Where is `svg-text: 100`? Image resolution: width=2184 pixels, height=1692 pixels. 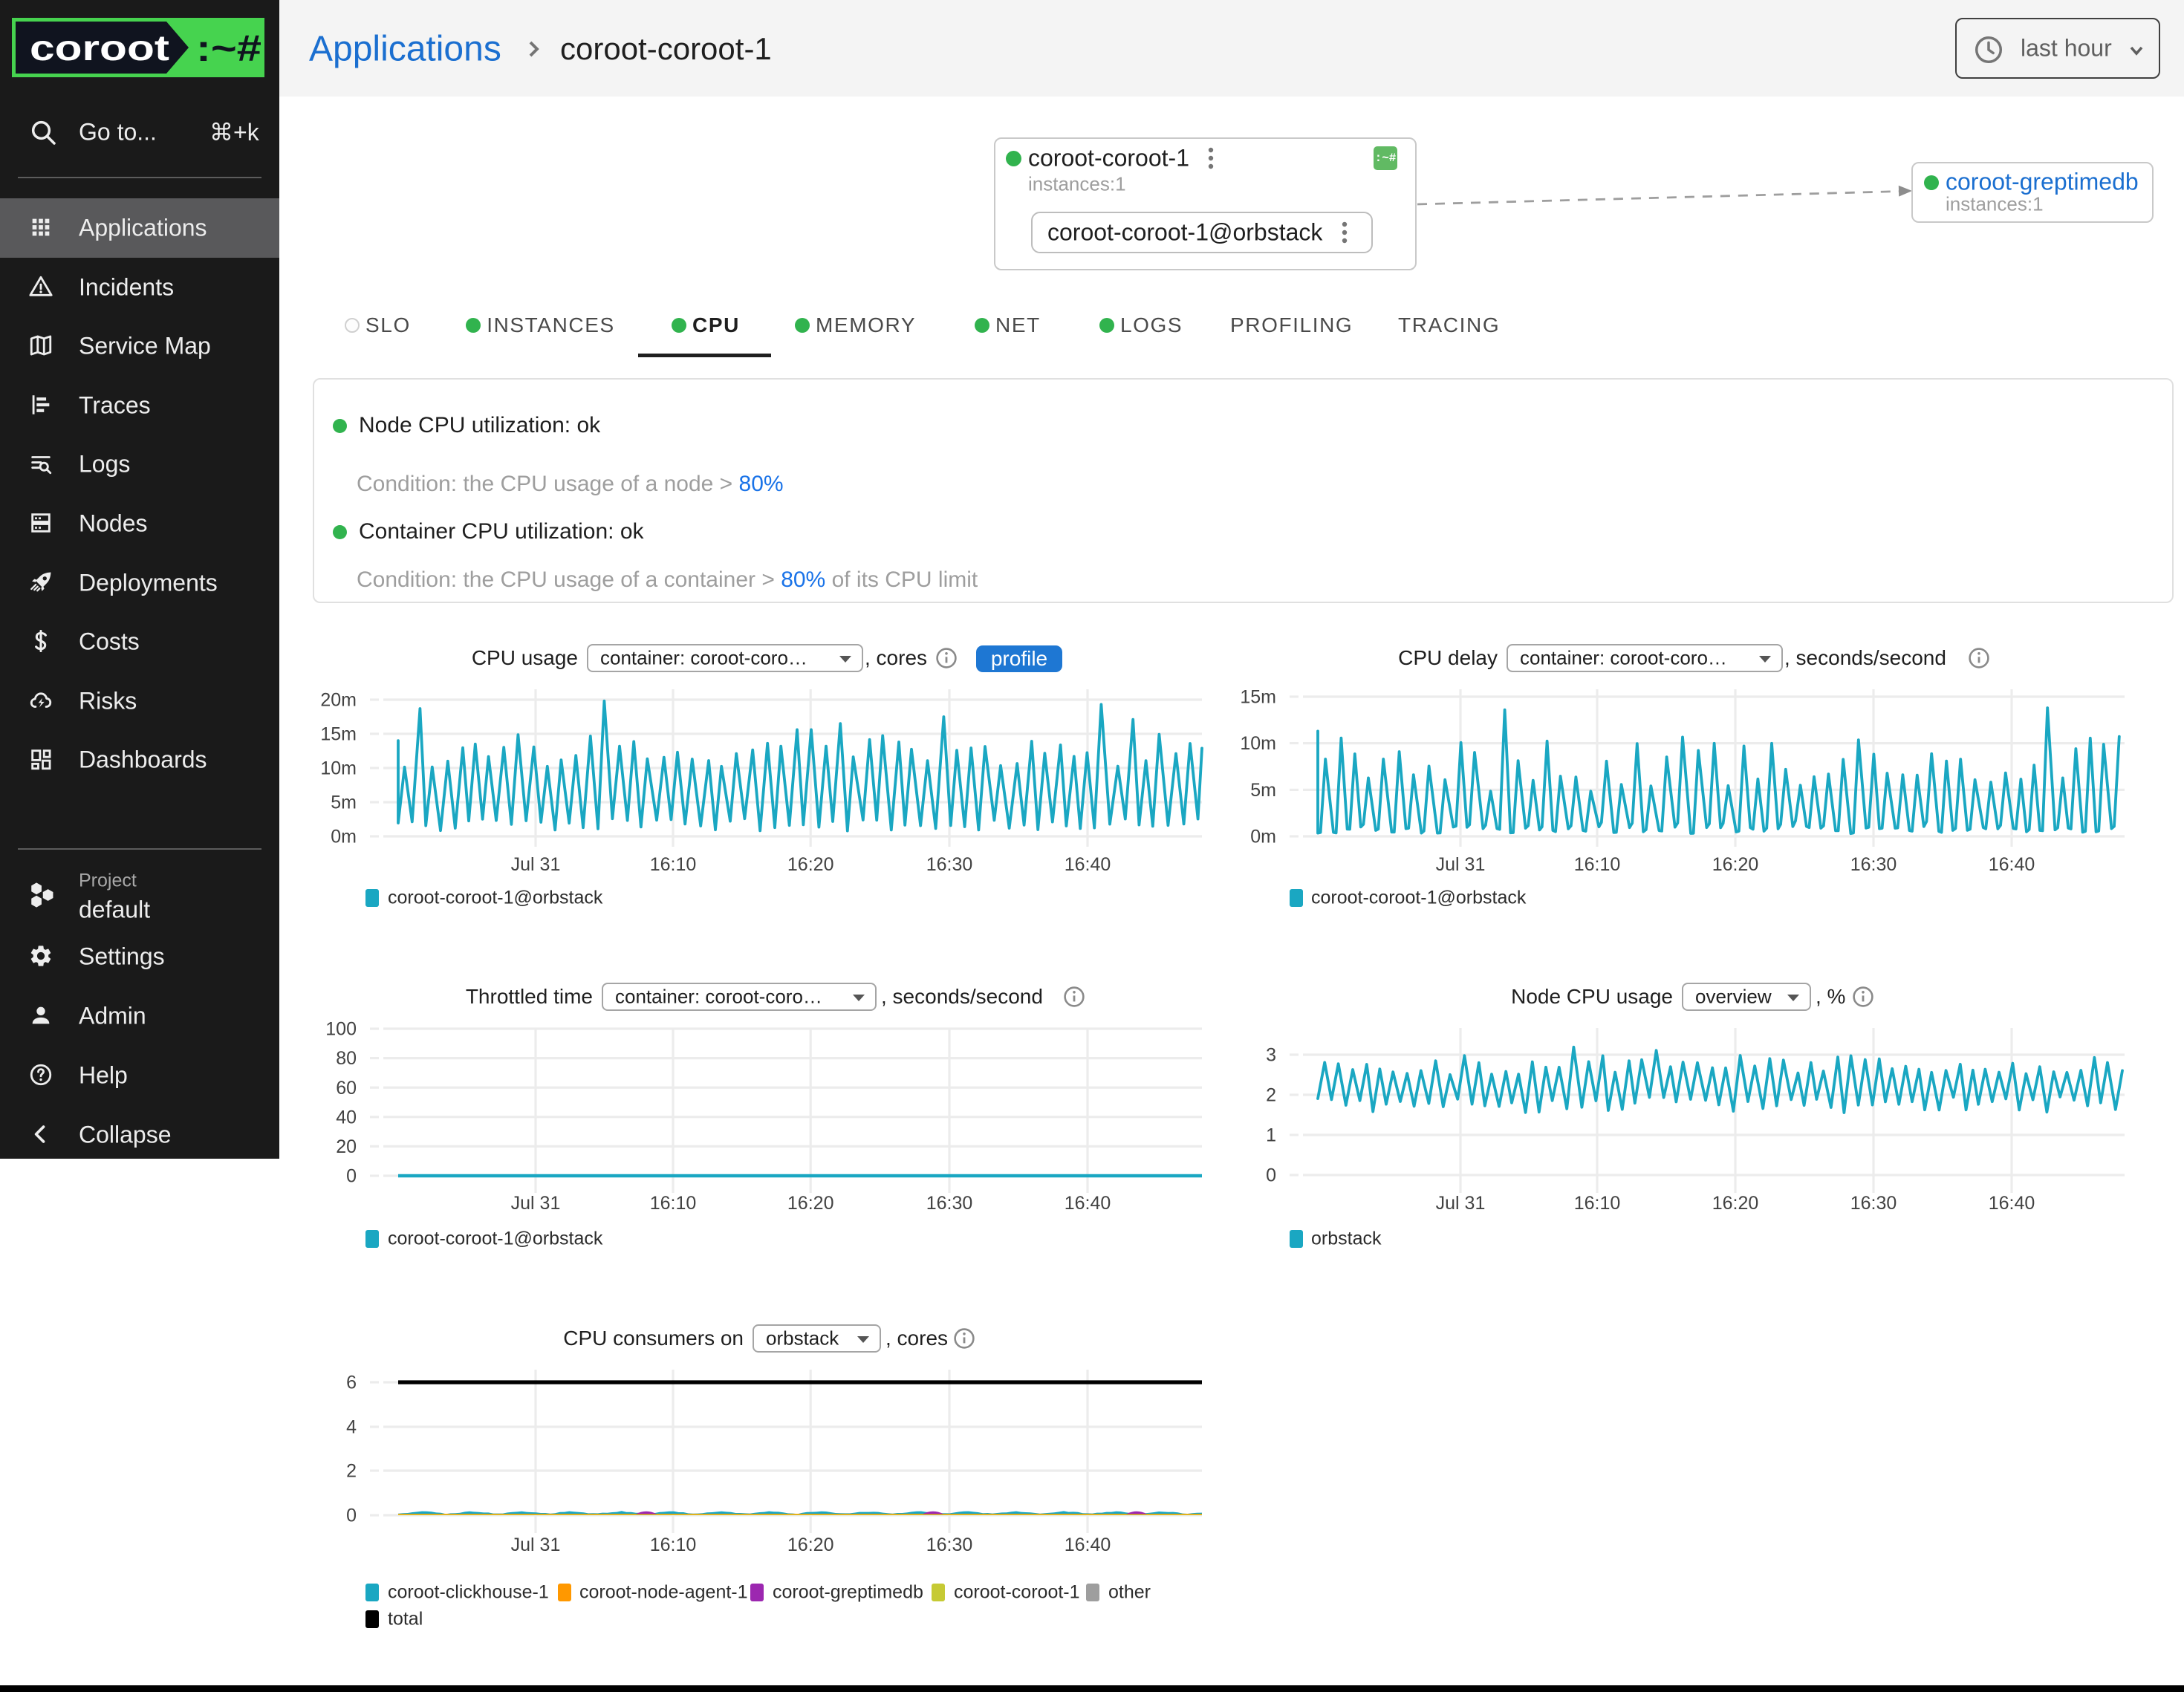 svg-text: 100 is located at coordinates (341, 1029).